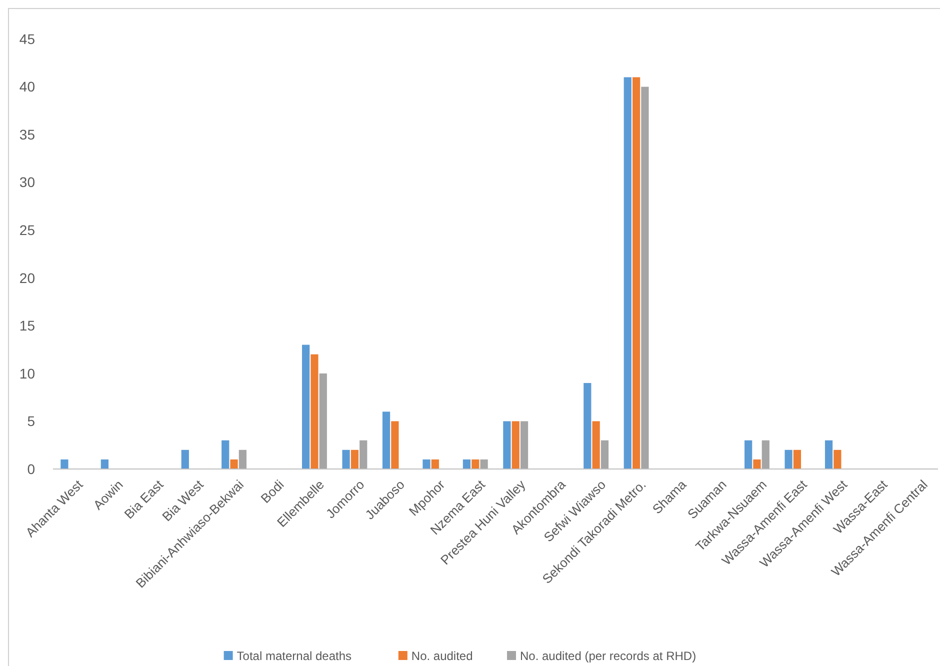 The image size is (940, 666). I want to click on legend-label: No. audited, so click(442, 656).